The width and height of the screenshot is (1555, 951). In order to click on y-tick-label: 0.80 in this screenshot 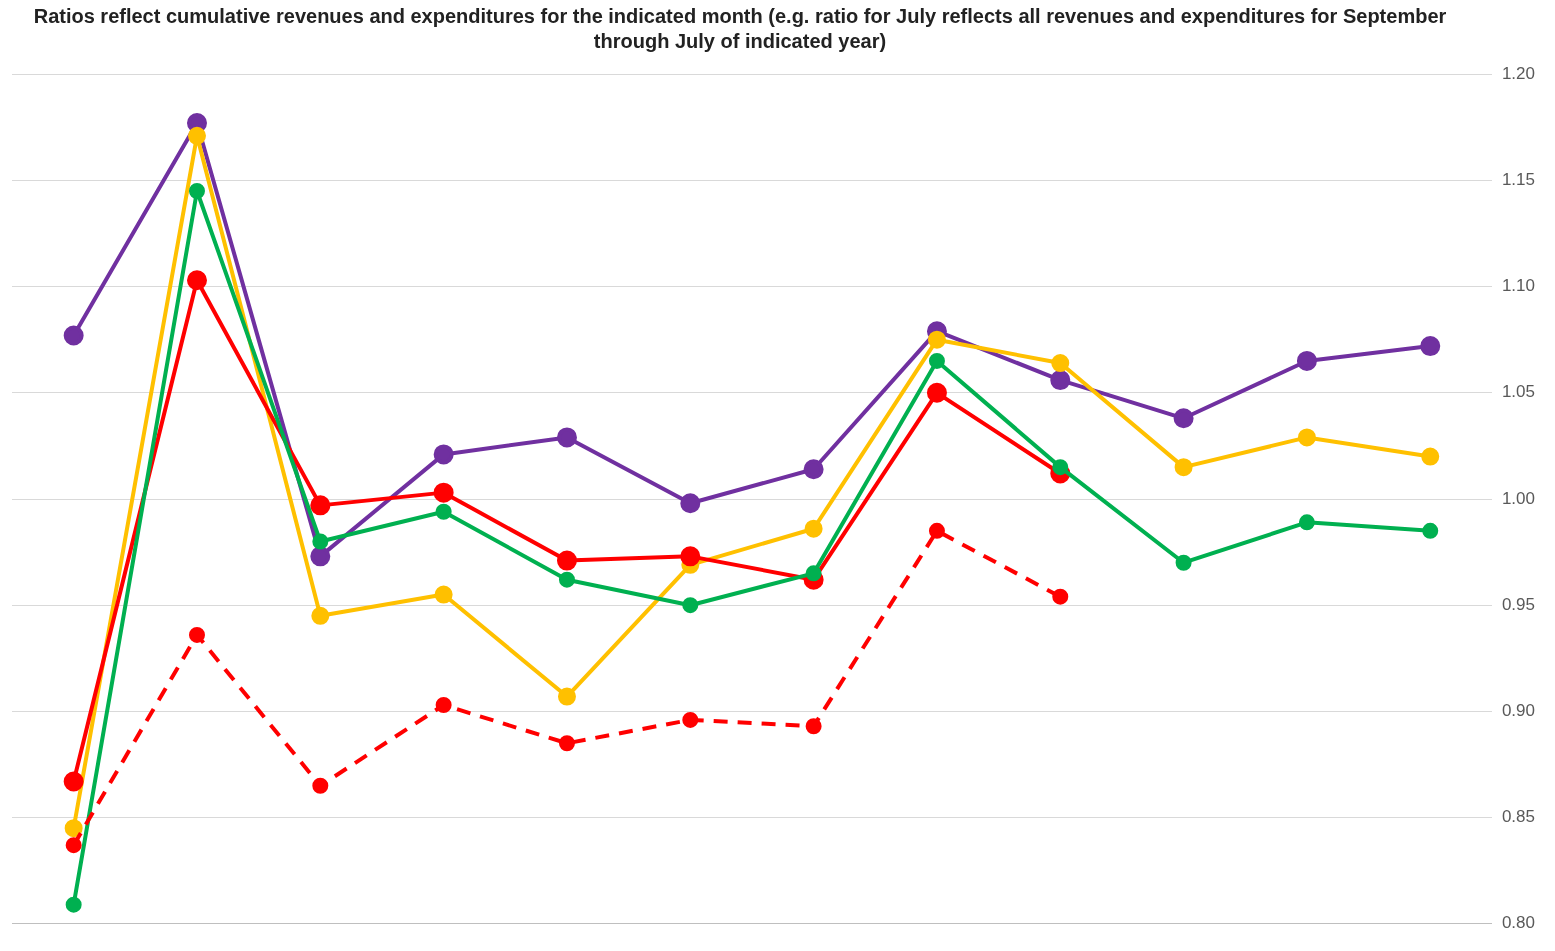, I will do `click(1518, 923)`.